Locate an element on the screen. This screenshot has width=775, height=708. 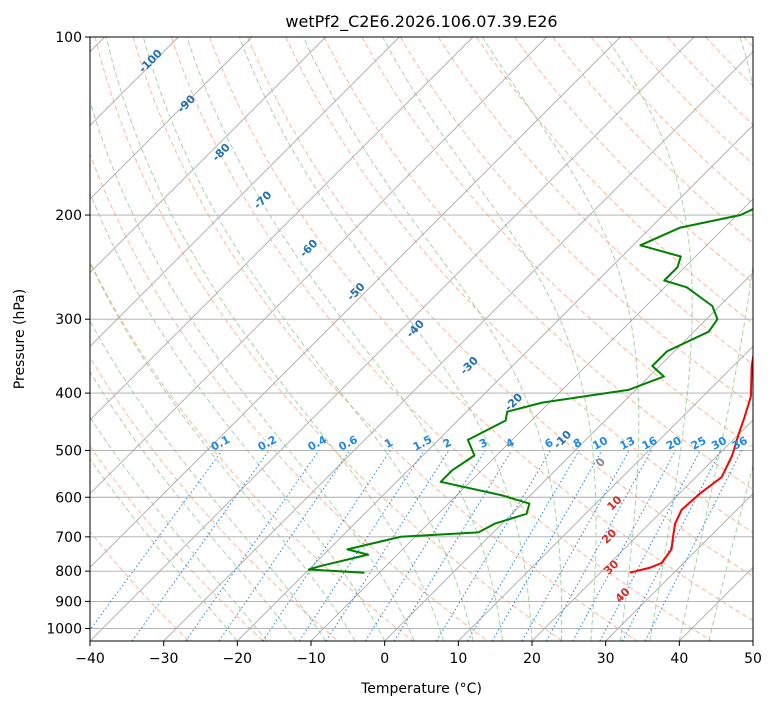
mixing-ratio-label: 36 is located at coordinates (740, 443).